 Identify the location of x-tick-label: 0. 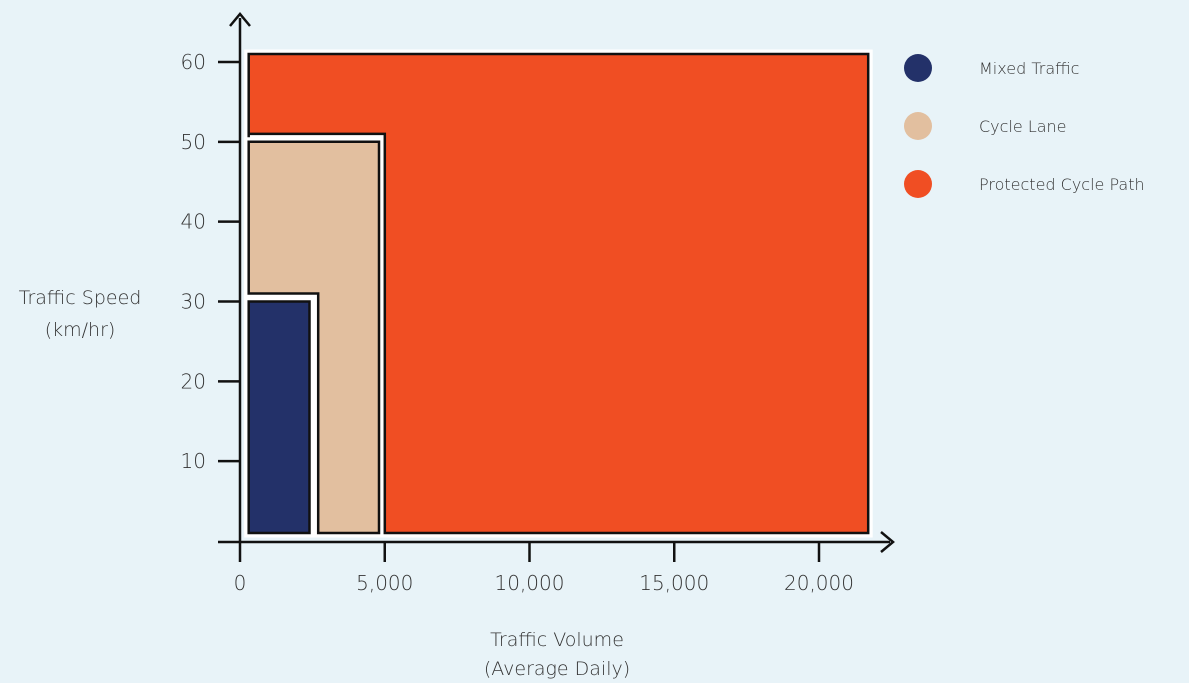
(240, 583).